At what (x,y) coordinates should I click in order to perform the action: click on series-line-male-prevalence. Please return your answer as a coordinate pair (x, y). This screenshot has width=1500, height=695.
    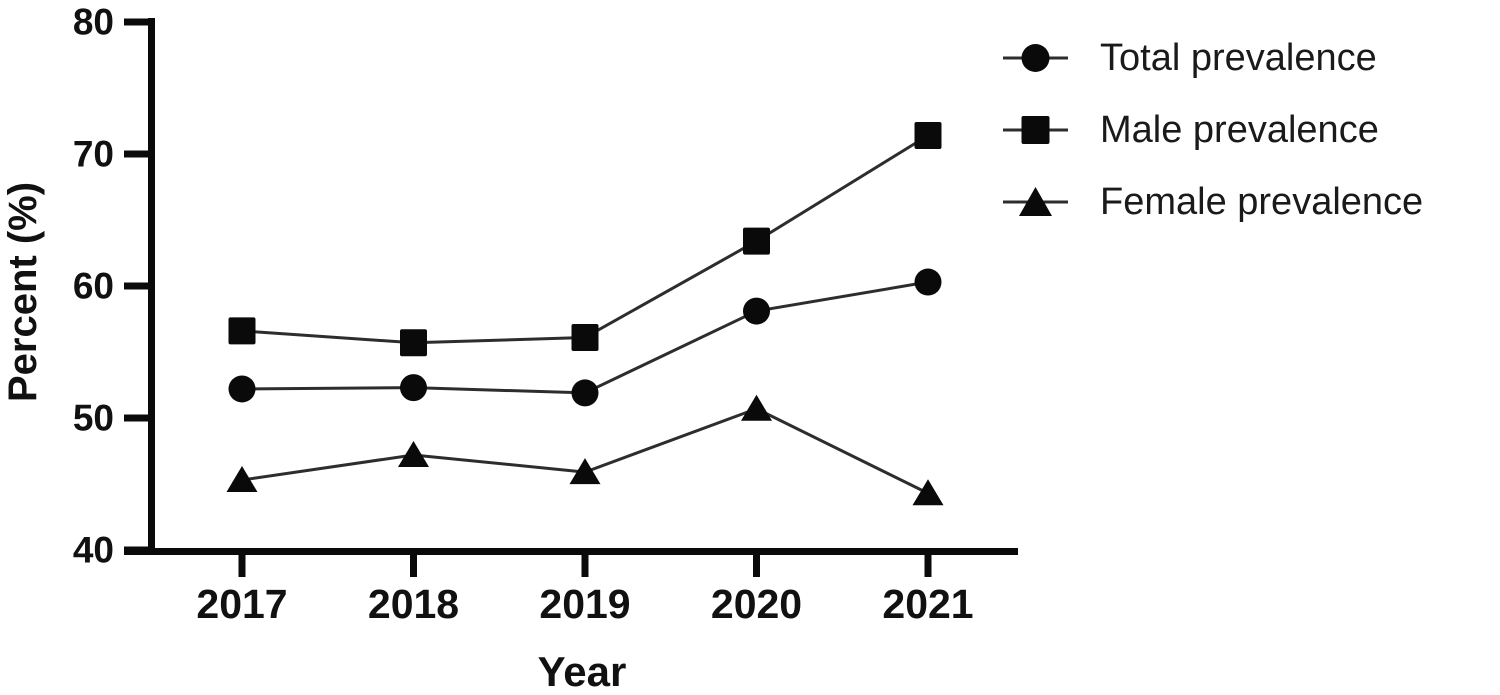
    Looking at the image, I should click on (585, 239).